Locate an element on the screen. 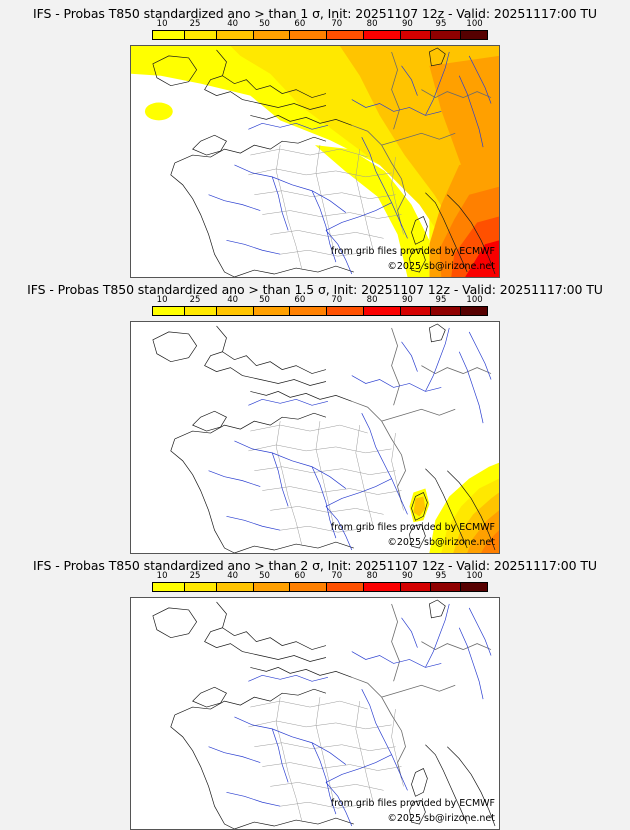  colorbar-1: 10 25 40 50 60 70 80 90 95 100 is located at coordinates (320, 29).